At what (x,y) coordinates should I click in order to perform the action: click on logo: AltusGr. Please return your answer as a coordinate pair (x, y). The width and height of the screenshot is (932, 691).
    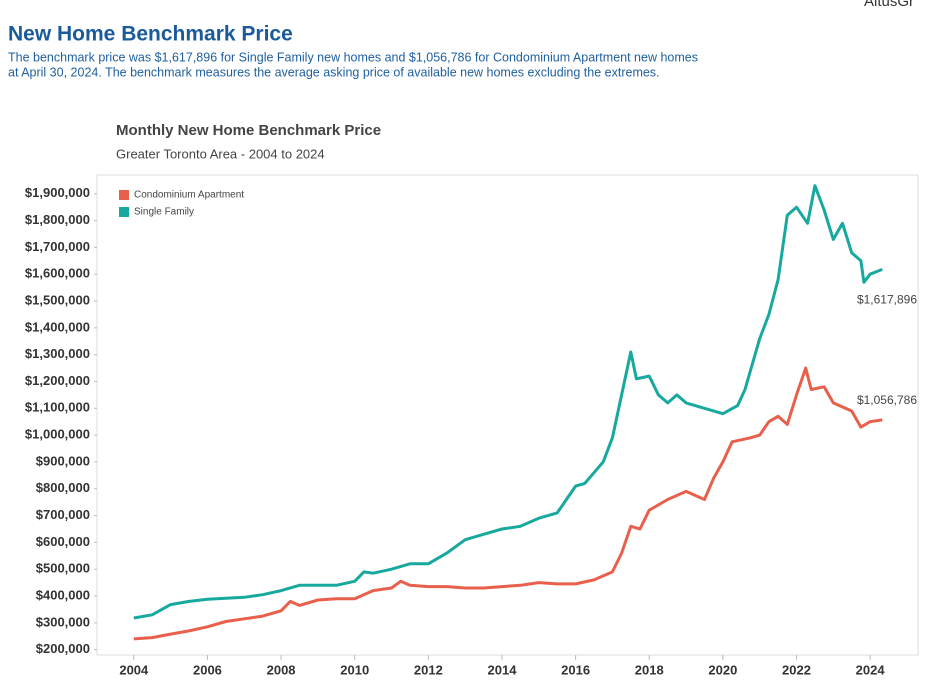
    Looking at the image, I should click on (889, 5).